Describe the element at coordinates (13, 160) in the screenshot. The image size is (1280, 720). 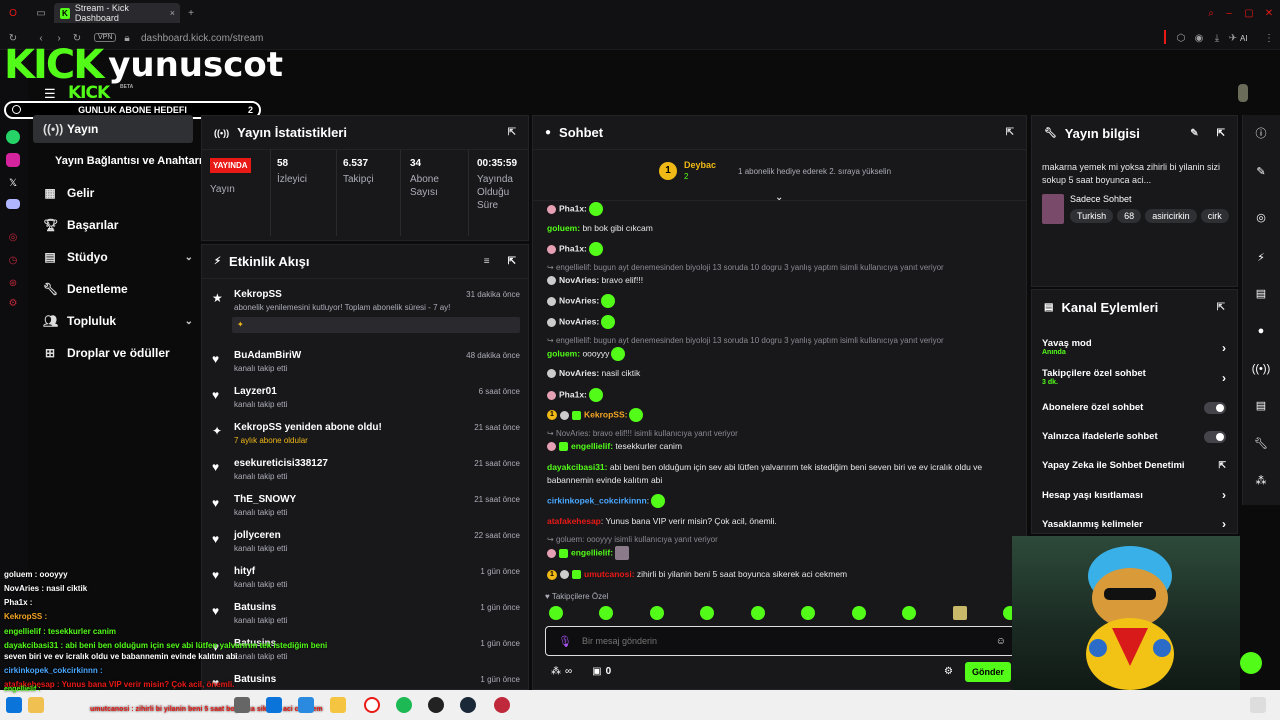
I see `instagram-icon` at that location.